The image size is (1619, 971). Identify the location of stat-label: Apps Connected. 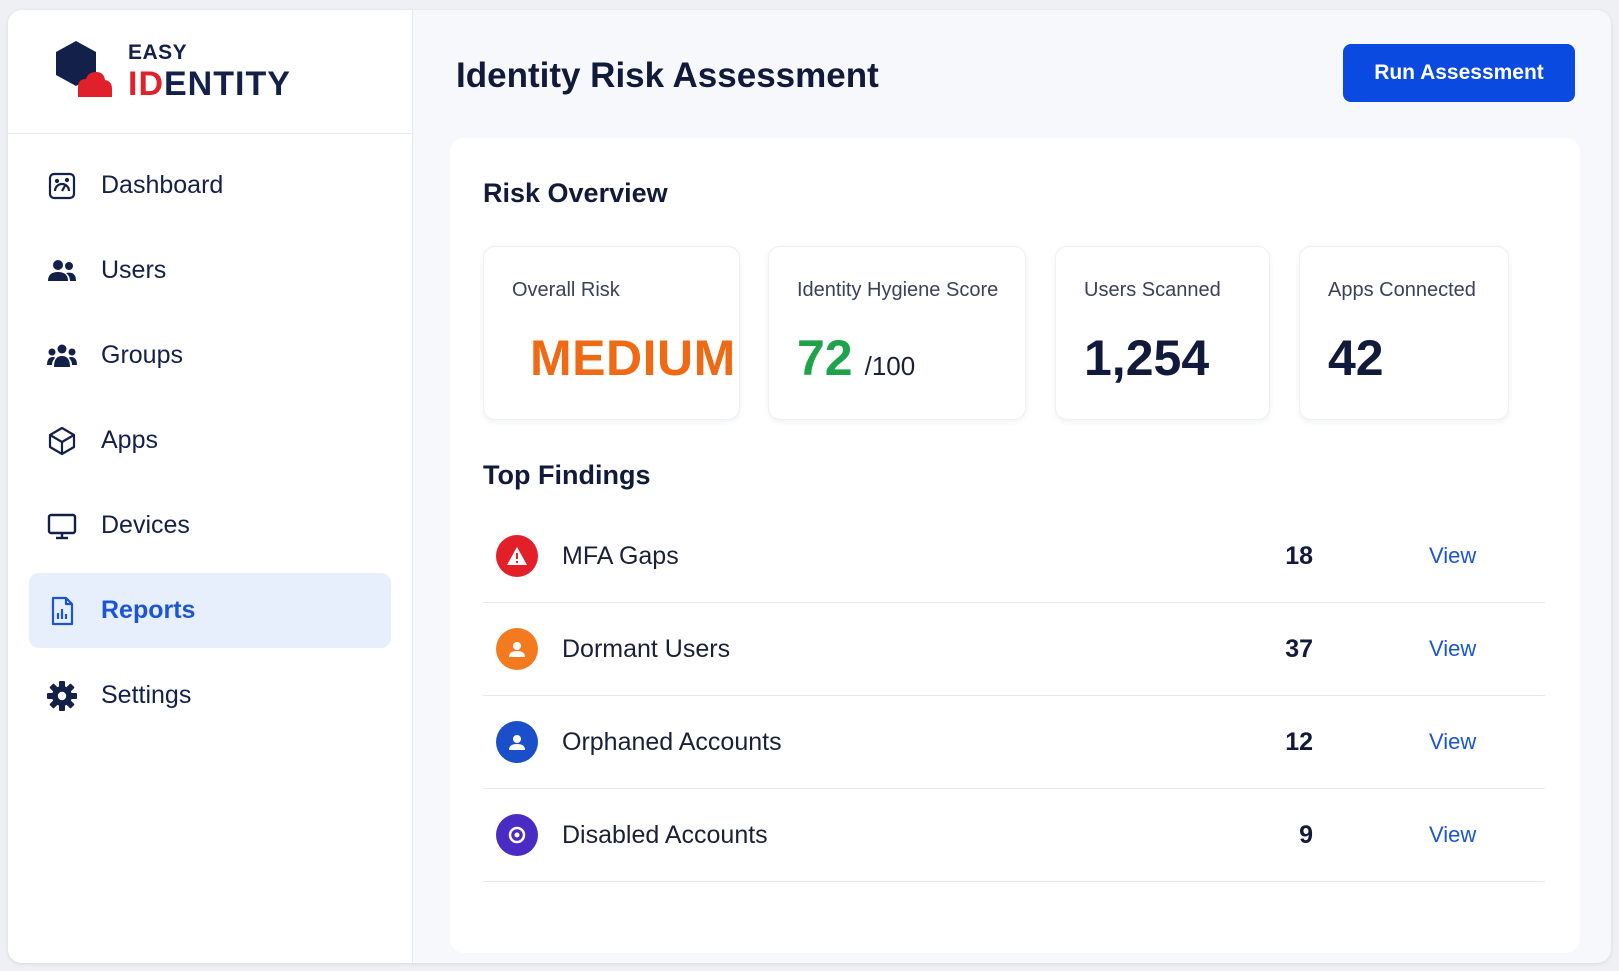
(1402, 290).